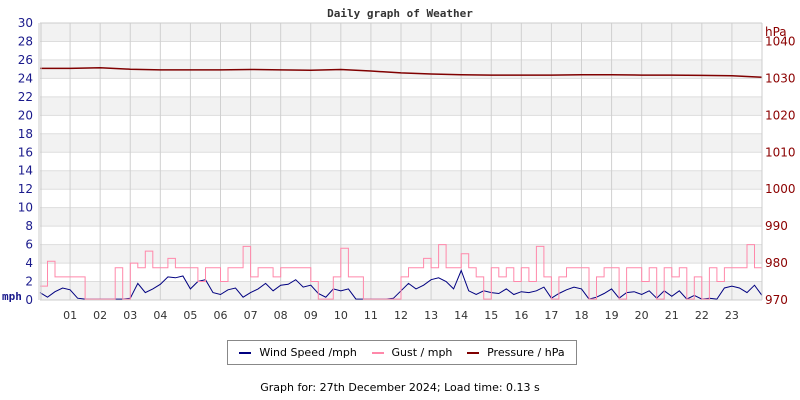 The image size is (800, 400). Describe the element at coordinates (29, 226) in the screenshot. I see `y-tick-left: 8` at that location.